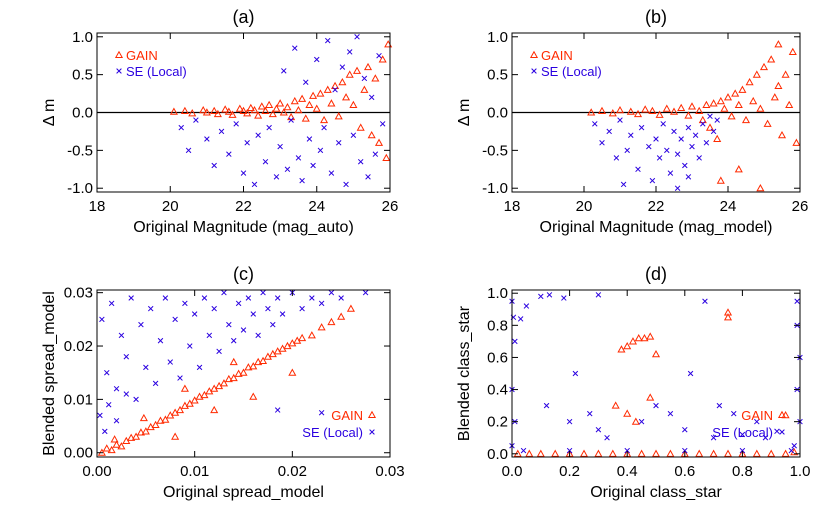 The width and height of the screenshot is (830, 519). What do you see at coordinates (627, 471) in the screenshot?
I see `x-tick-label: 0.4` at bounding box center [627, 471].